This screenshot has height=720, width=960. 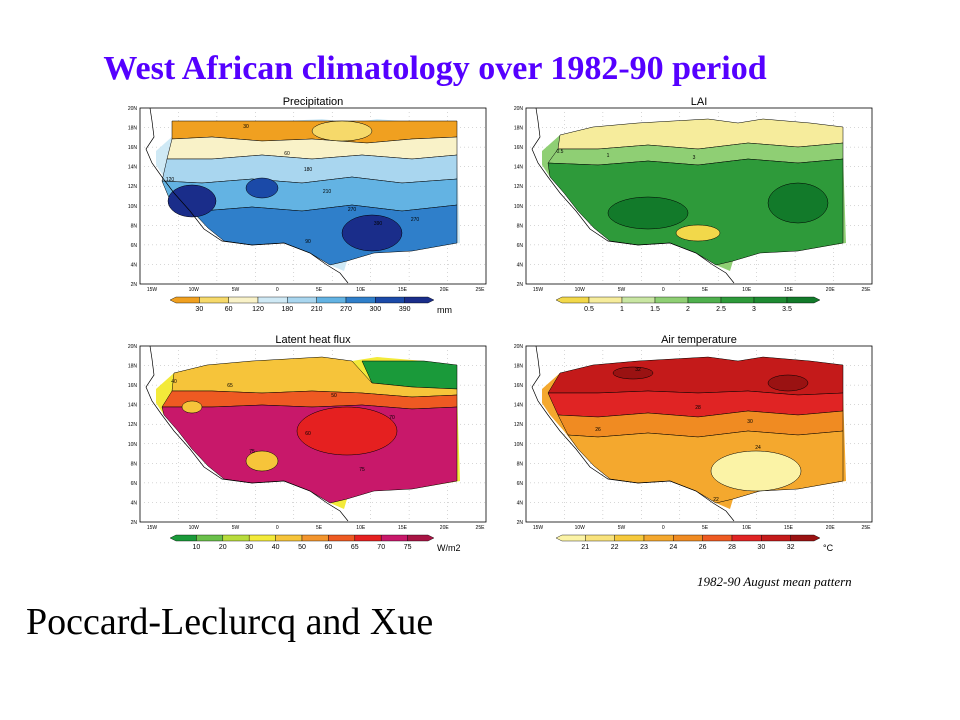 I want to click on colorbar-tick-label: 30, so click(x=761, y=547).